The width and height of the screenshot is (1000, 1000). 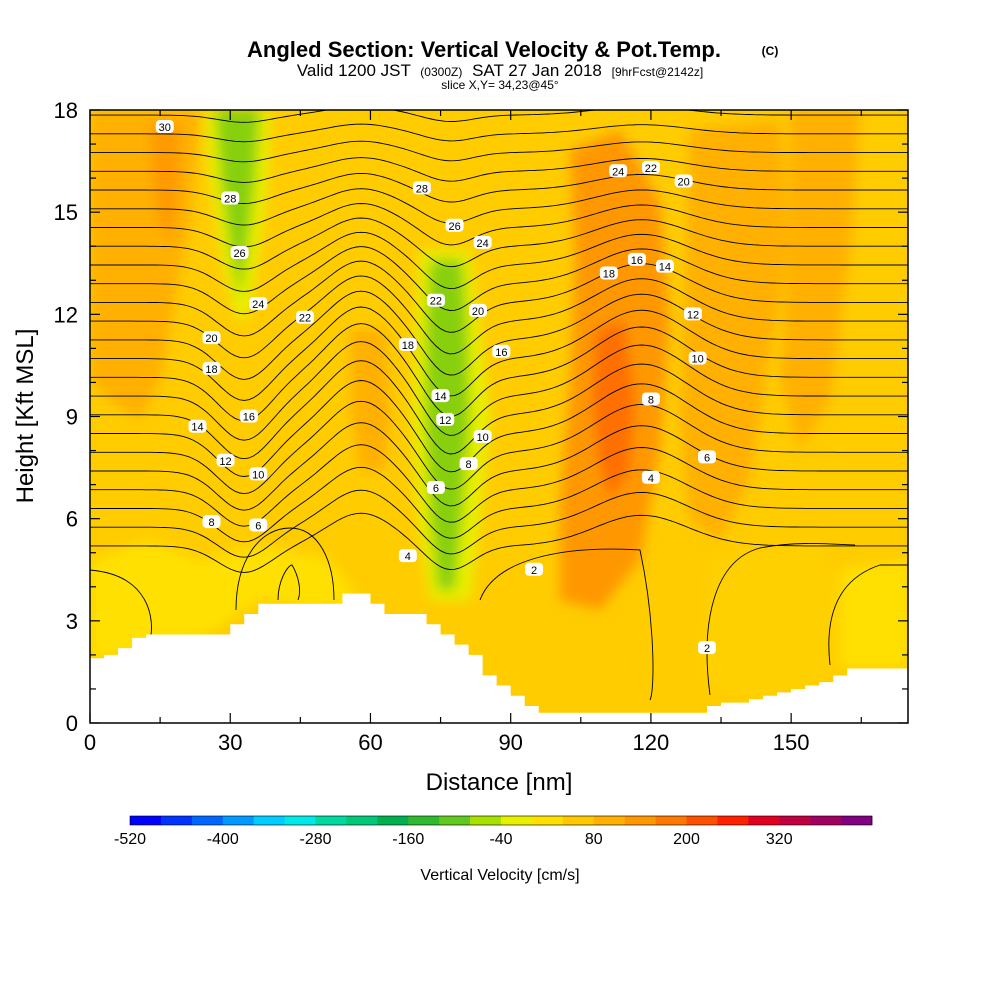 What do you see at coordinates (211, 339) in the screenshot?
I see `contour-label-text: 20` at bounding box center [211, 339].